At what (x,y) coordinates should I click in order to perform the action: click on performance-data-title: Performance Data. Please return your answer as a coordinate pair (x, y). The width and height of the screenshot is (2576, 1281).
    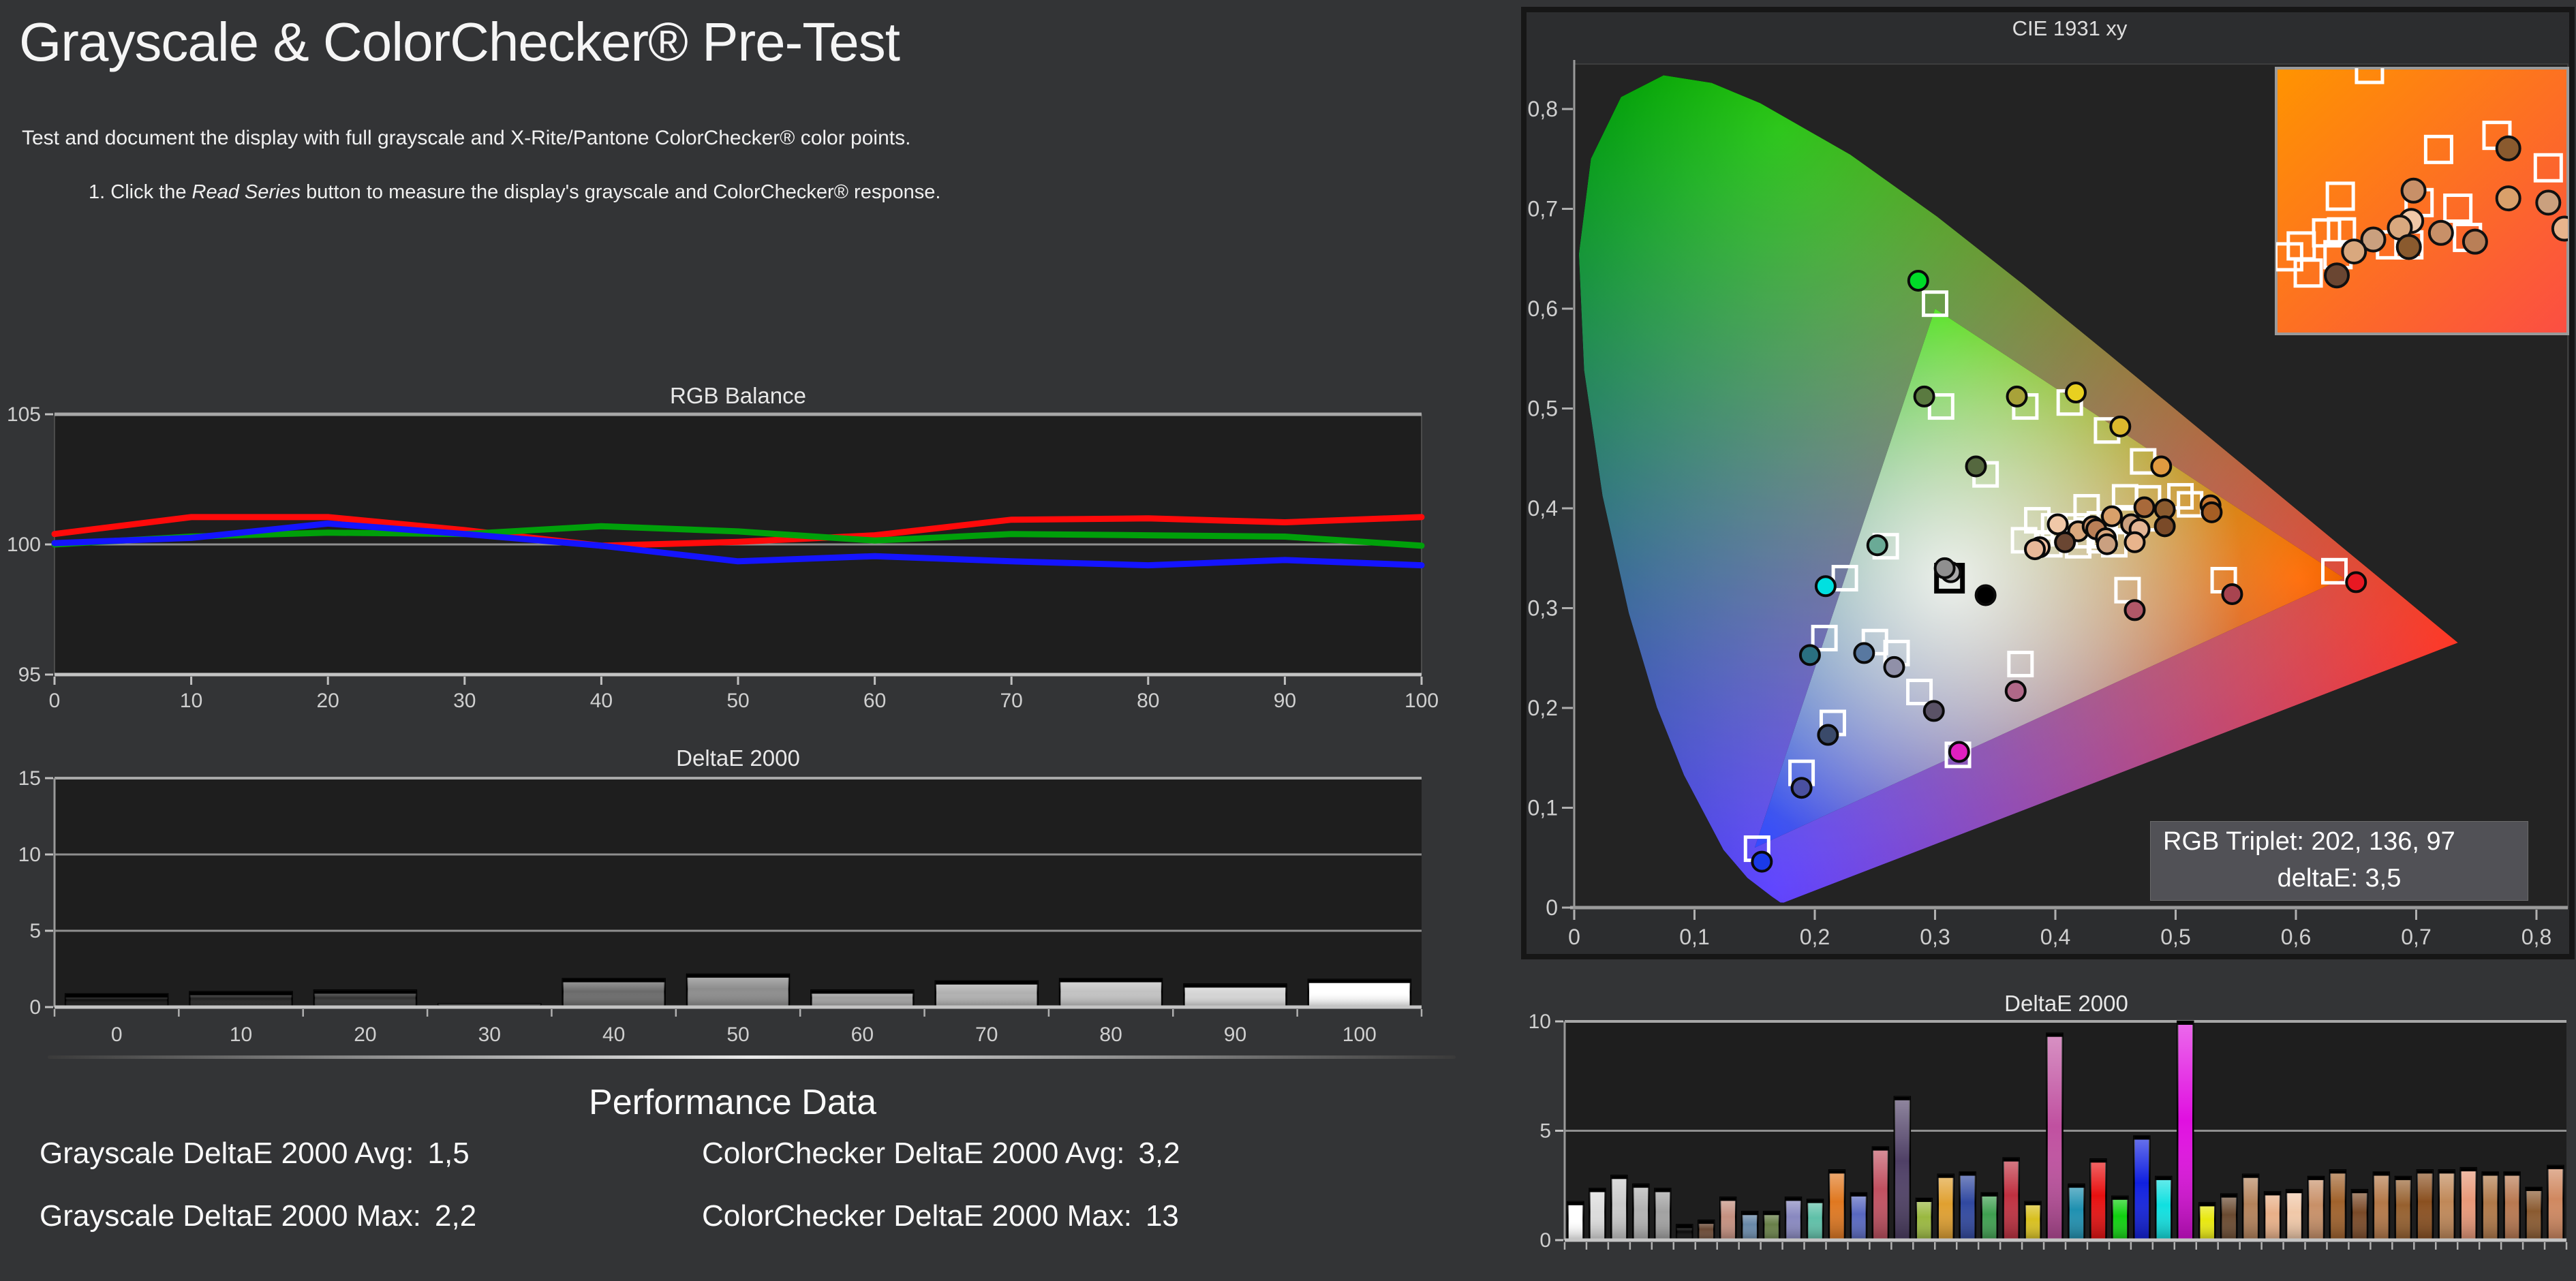
    Looking at the image, I should click on (733, 1102).